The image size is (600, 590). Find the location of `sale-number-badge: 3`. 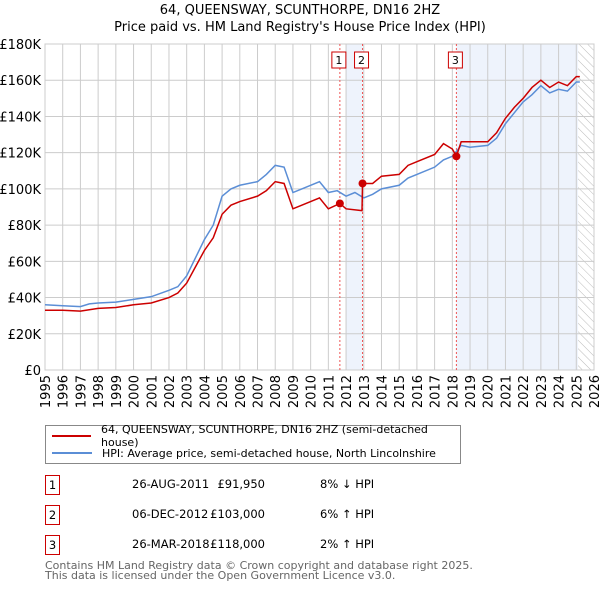

sale-number-badge: 3 is located at coordinates (52, 545).